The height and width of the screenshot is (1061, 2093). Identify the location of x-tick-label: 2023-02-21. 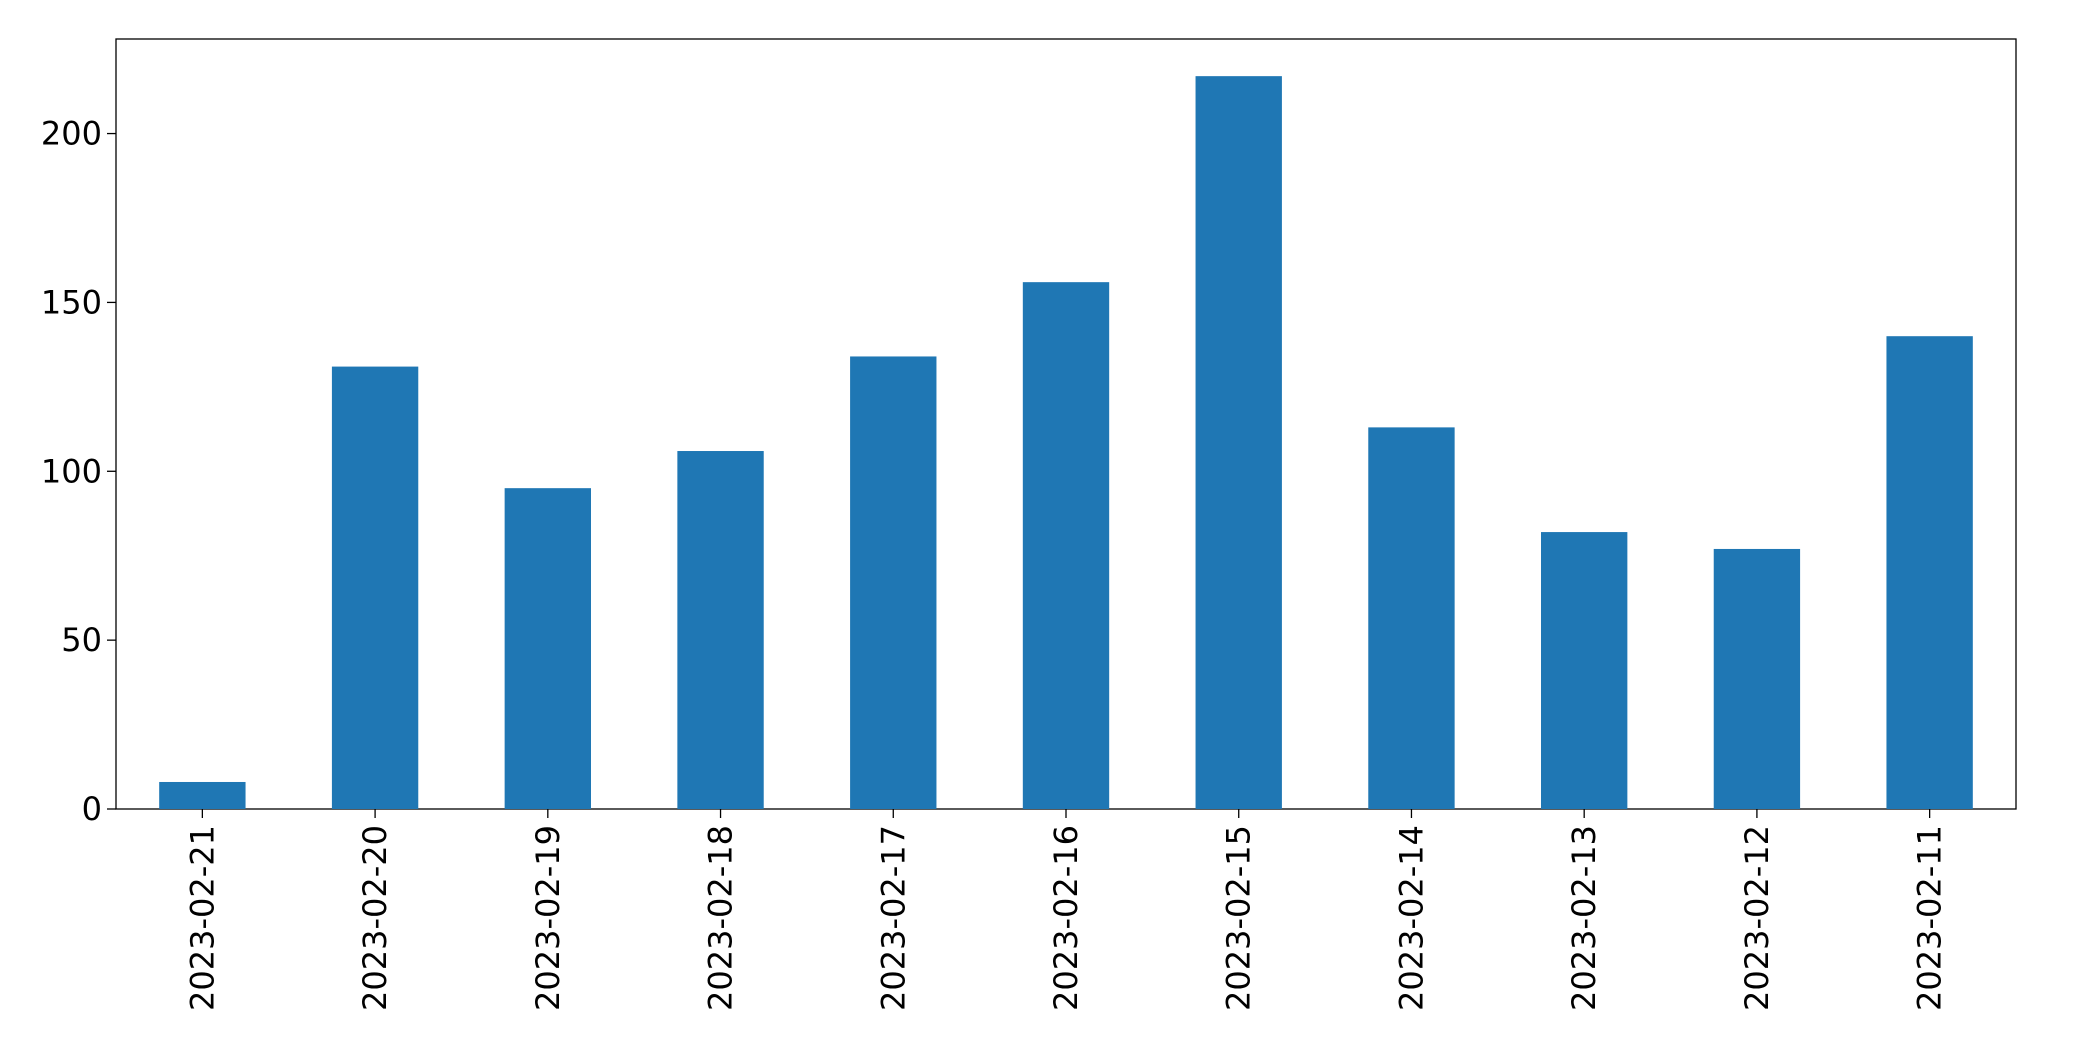
(202, 918).